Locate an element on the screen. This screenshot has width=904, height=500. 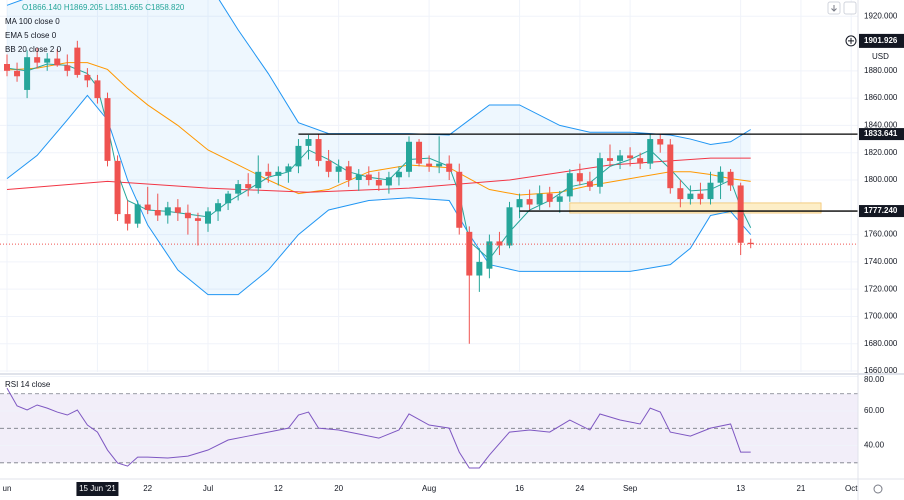
y-tick-label: 1720.000 is located at coordinates (881, 288).